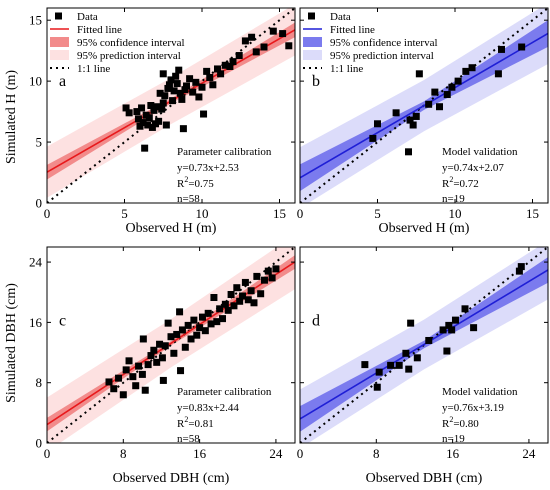 Image resolution: width=550 pixels, height=490 pixels. I want to click on stats-r2-b: R2=0.72, so click(460, 182).